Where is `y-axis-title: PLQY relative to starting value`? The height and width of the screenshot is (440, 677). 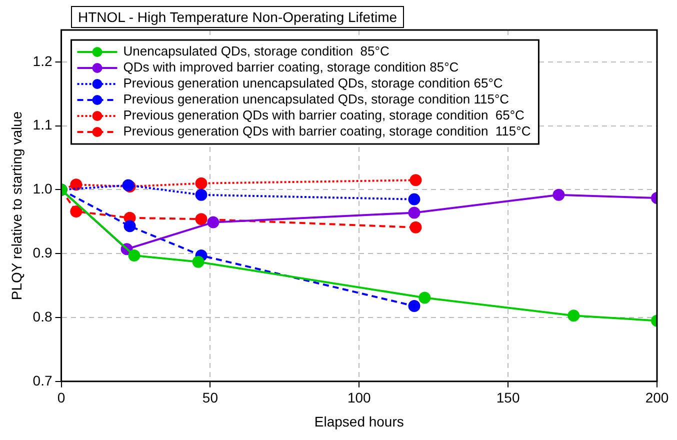
y-axis-title: PLQY relative to starting value is located at coordinates (16, 205).